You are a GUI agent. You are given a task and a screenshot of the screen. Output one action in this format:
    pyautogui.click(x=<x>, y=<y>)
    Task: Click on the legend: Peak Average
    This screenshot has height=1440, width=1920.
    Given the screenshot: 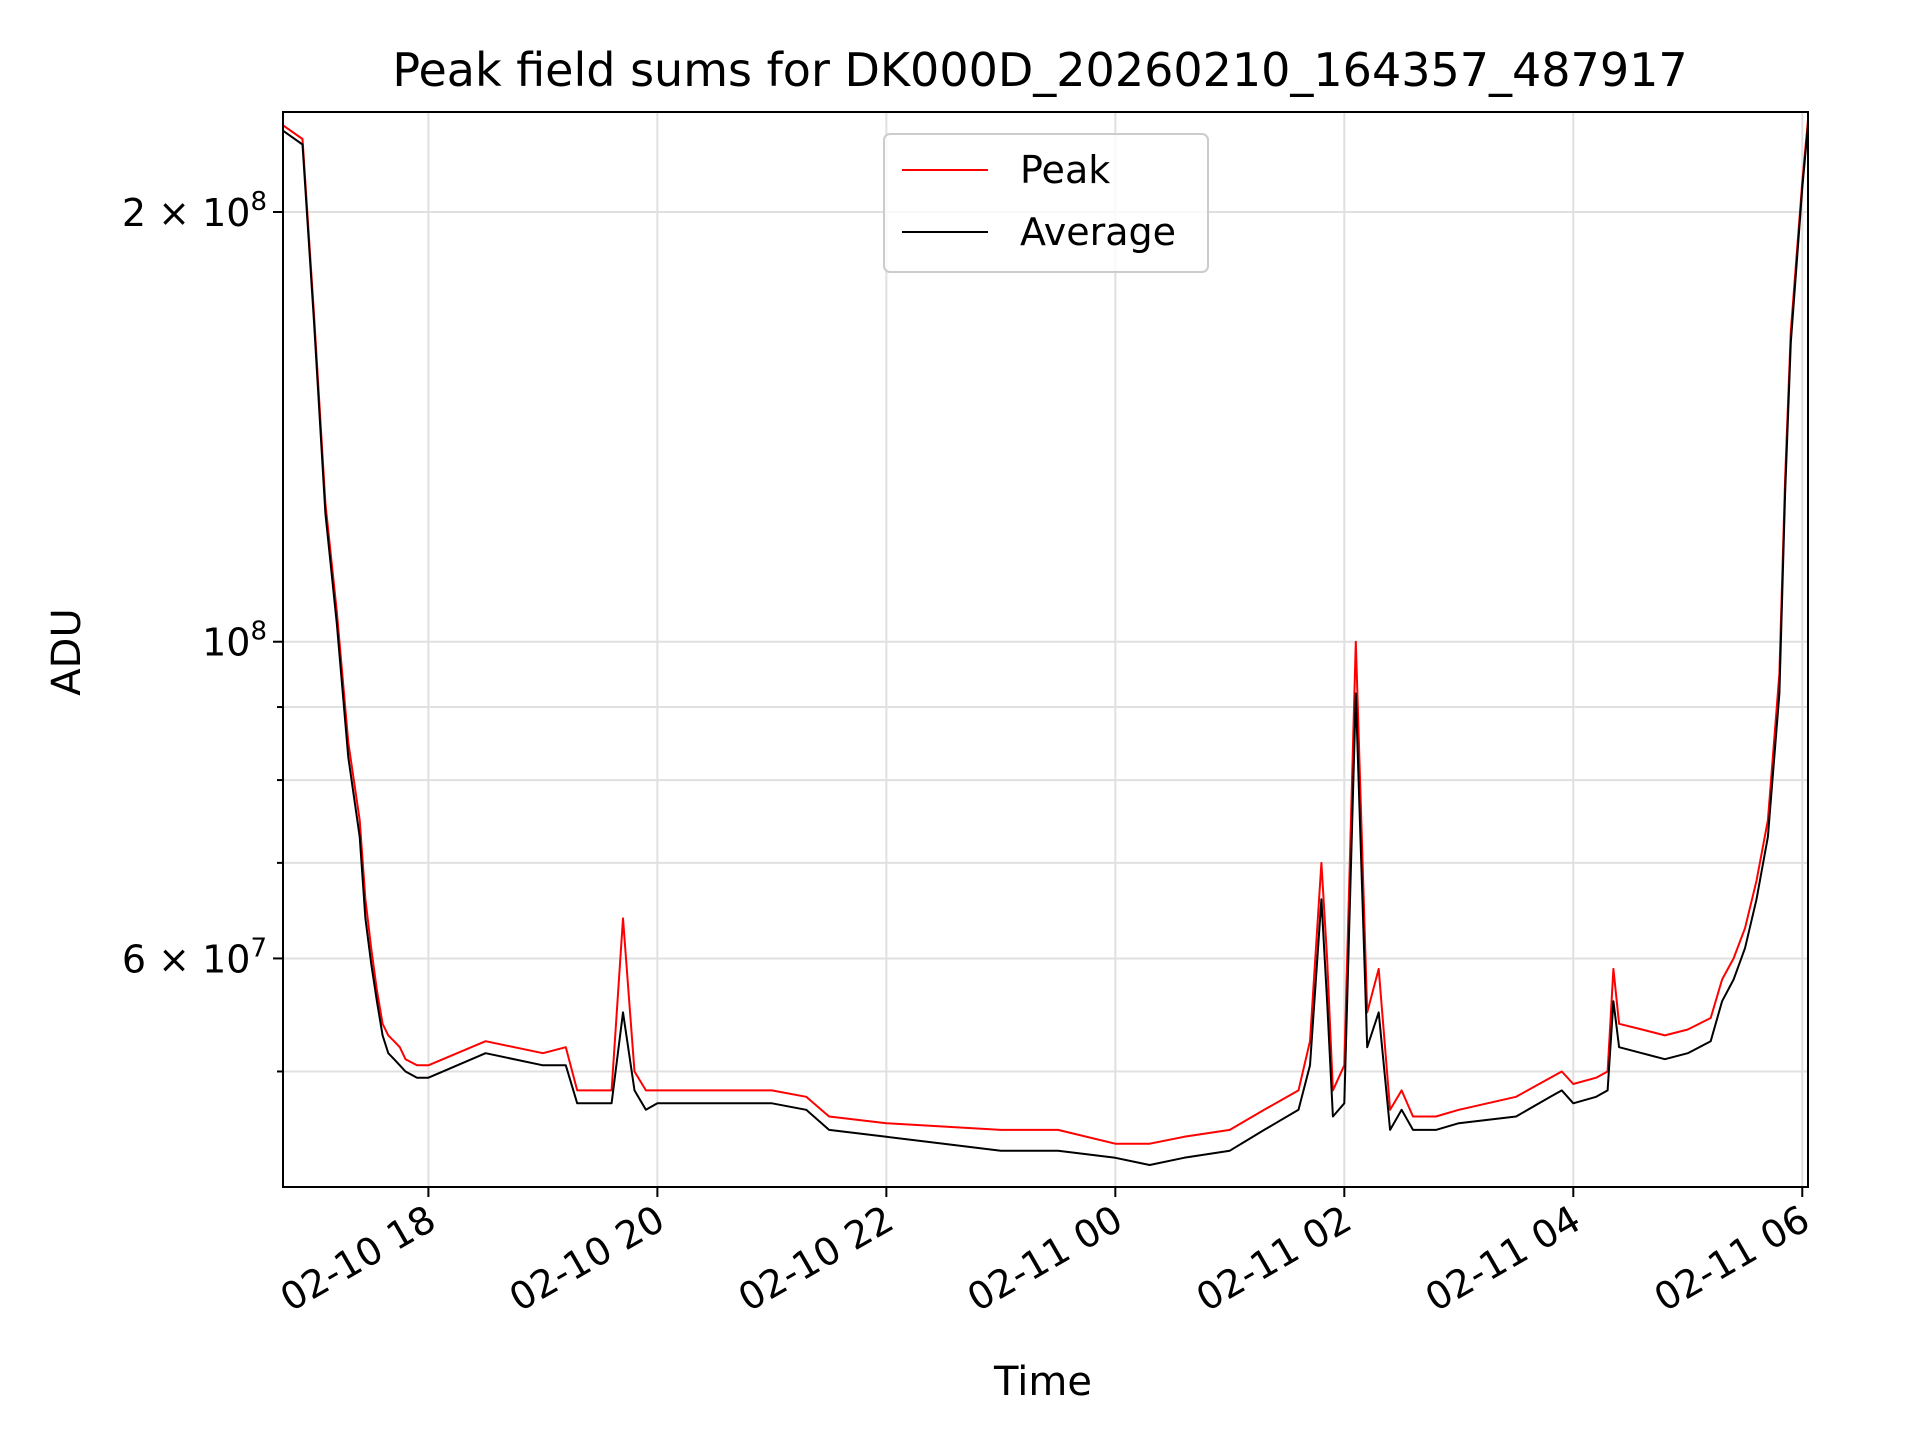 What is the action you would take?
    pyautogui.click(x=1046, y=203)
    